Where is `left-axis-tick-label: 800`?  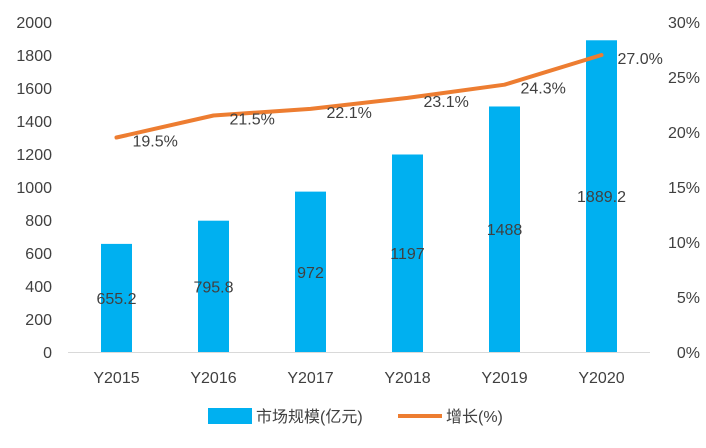 left-axis-tick-label: 800 is located at coordinates (38, 221).